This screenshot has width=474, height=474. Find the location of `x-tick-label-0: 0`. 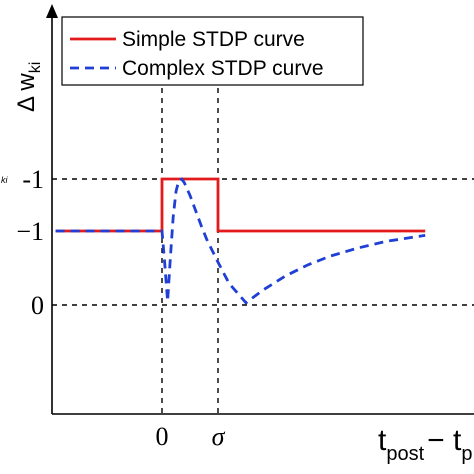

x-tick-label-0: 0 is located at coordinates (162, 436).